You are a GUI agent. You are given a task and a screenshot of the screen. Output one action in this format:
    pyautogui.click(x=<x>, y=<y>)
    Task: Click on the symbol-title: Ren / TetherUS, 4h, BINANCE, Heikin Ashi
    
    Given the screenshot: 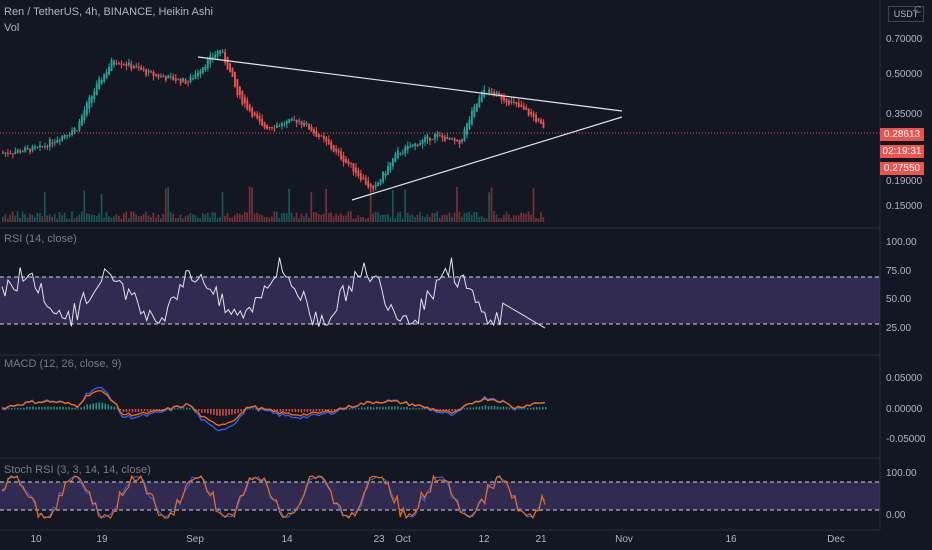 What is the action you would take?
    pyautogui.click(x=108, y=12)
    